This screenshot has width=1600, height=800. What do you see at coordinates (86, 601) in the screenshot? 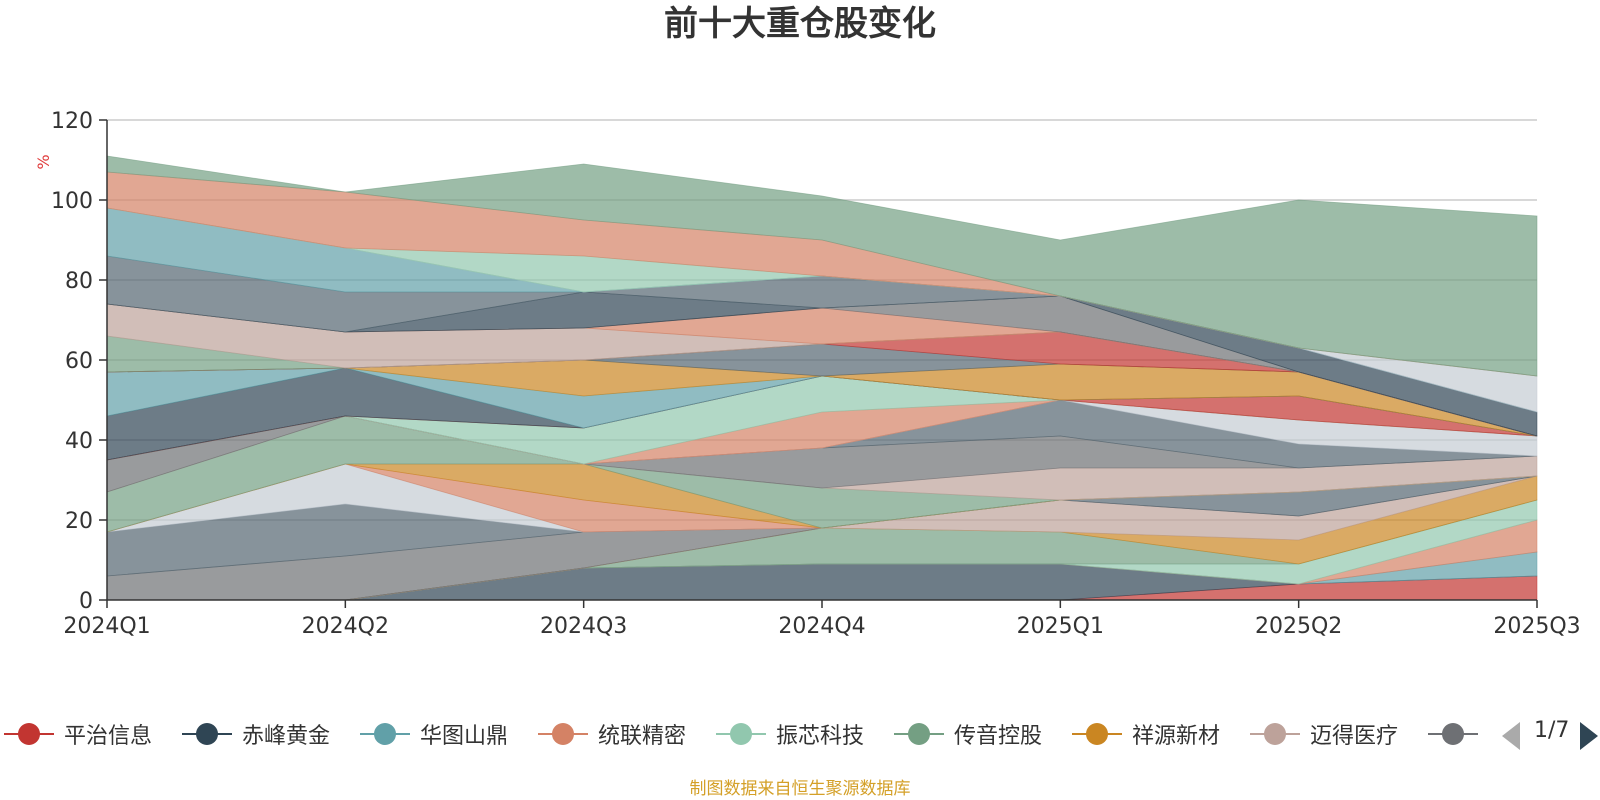
I see `y-tick-label-0: 0` at bounding box center [86, 601].